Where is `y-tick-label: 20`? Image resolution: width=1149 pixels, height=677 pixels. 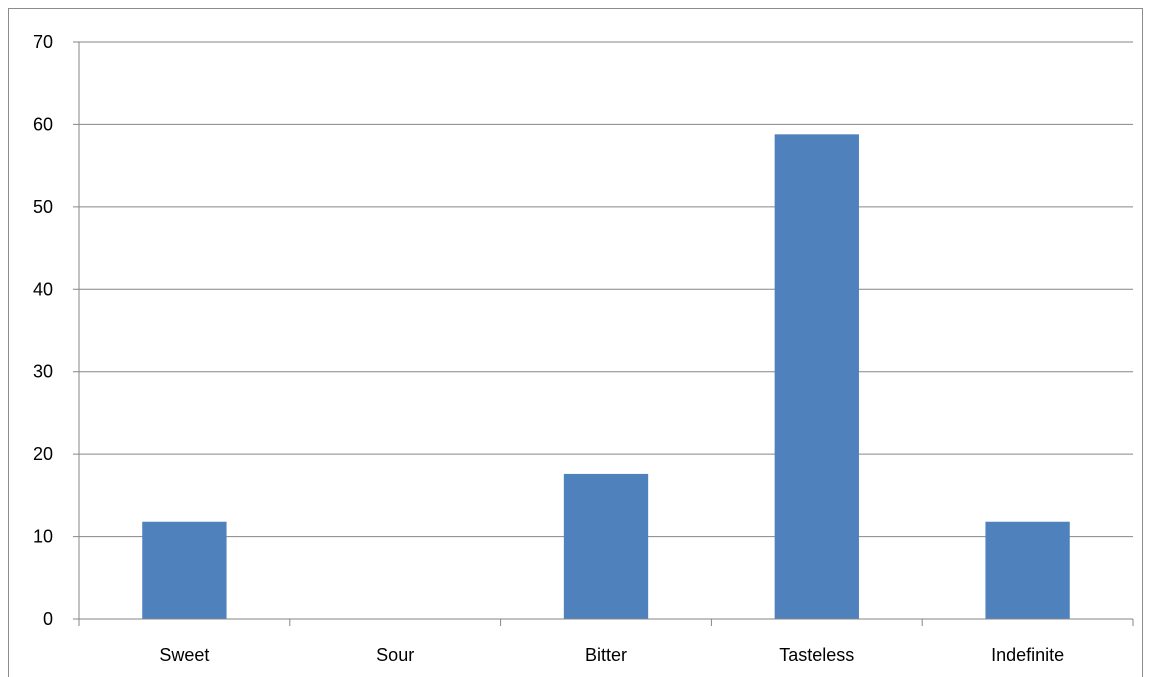 y-tick-label: 20 is located at coordinates (43, 454).